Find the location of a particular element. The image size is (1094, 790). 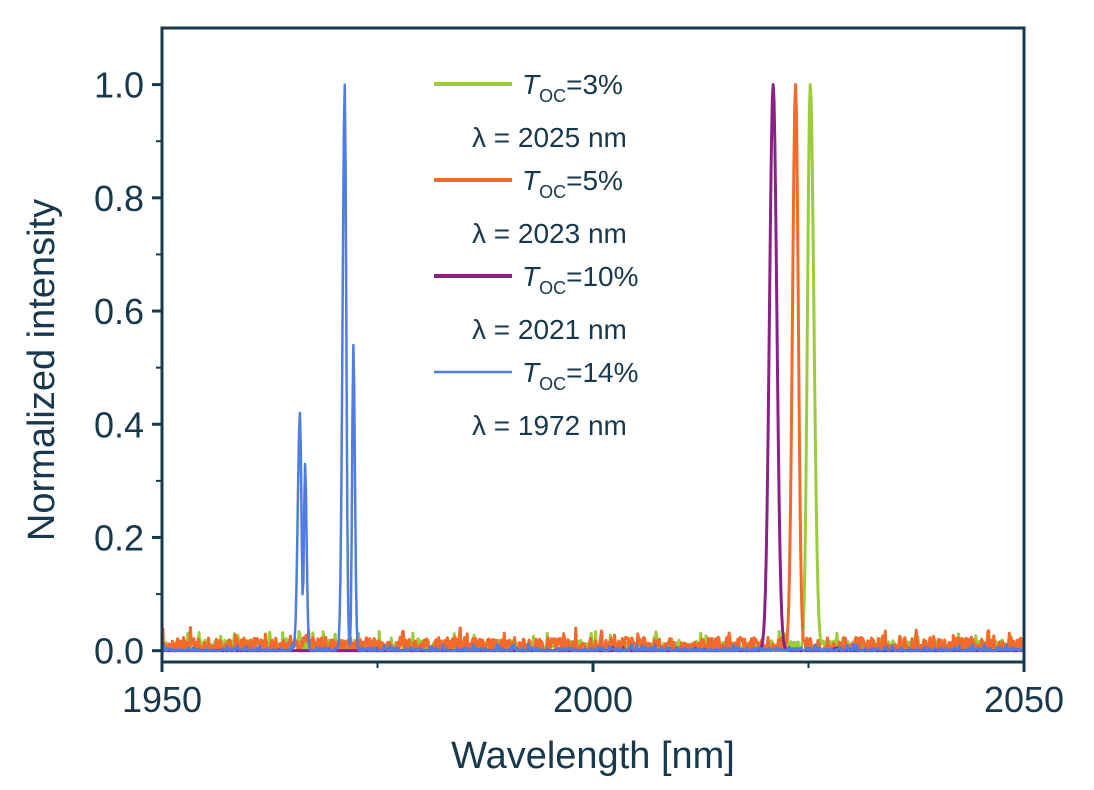

legend-label-1: TOC=3% is located at coordinates (572, 87).